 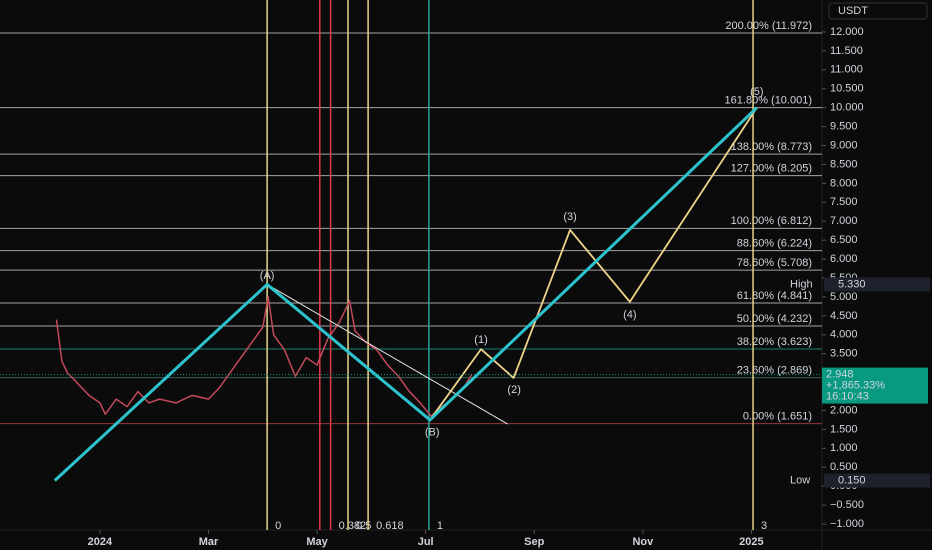 What do you see at coordinates (844, 240) in the screenshot?
I see `y-tick-label: 6.500` at bounding box center [844, 240].